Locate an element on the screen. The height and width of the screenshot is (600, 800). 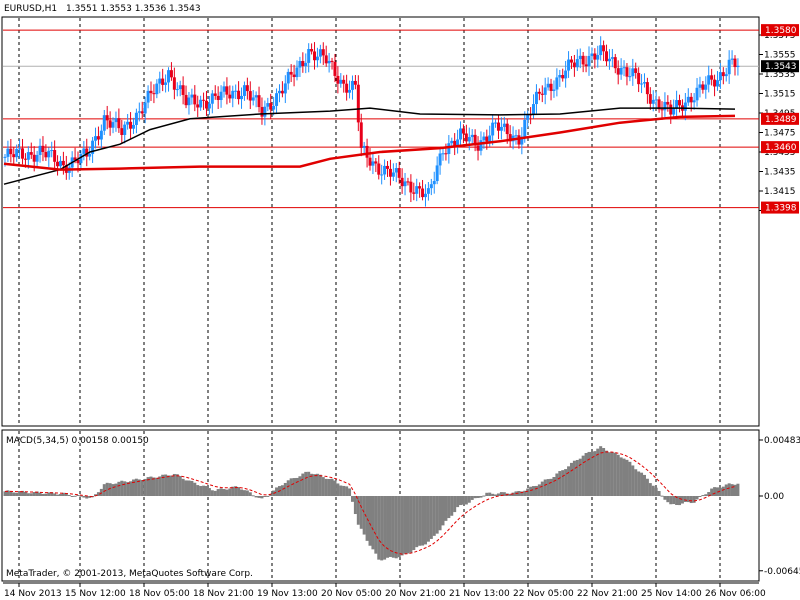
time-label: 14 Nov 2013 is located at coordinates (33, 594).